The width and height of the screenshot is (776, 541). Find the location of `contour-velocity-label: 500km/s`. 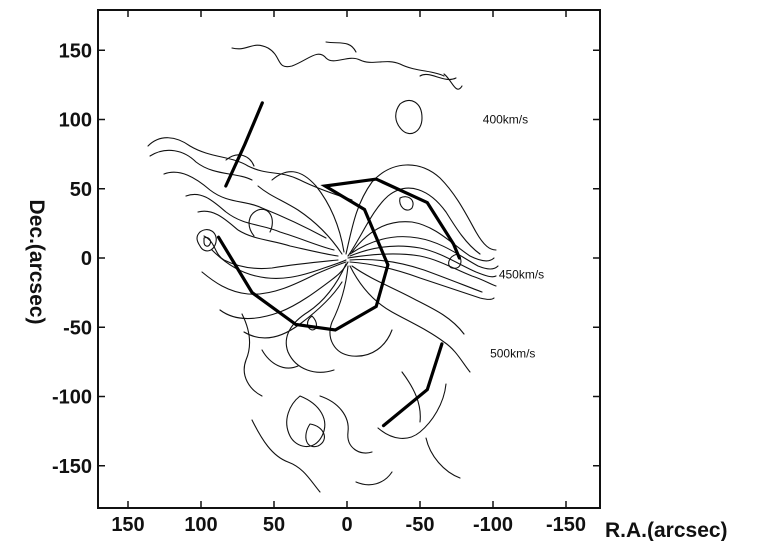

contour-velocity-label: 500km/s is located at coordinates (512, 354).